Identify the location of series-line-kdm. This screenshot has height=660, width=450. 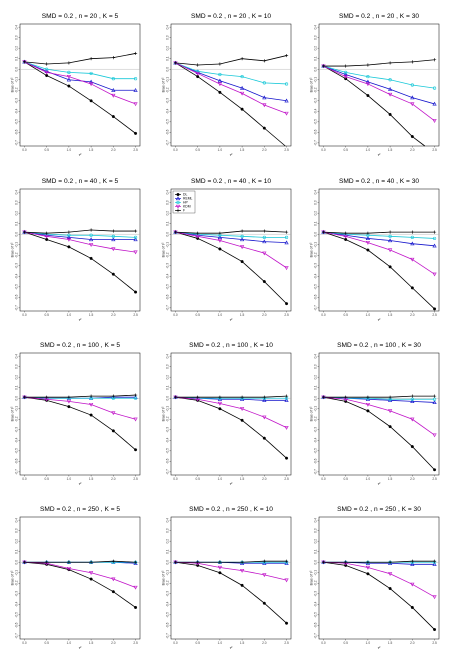
(231, 412).